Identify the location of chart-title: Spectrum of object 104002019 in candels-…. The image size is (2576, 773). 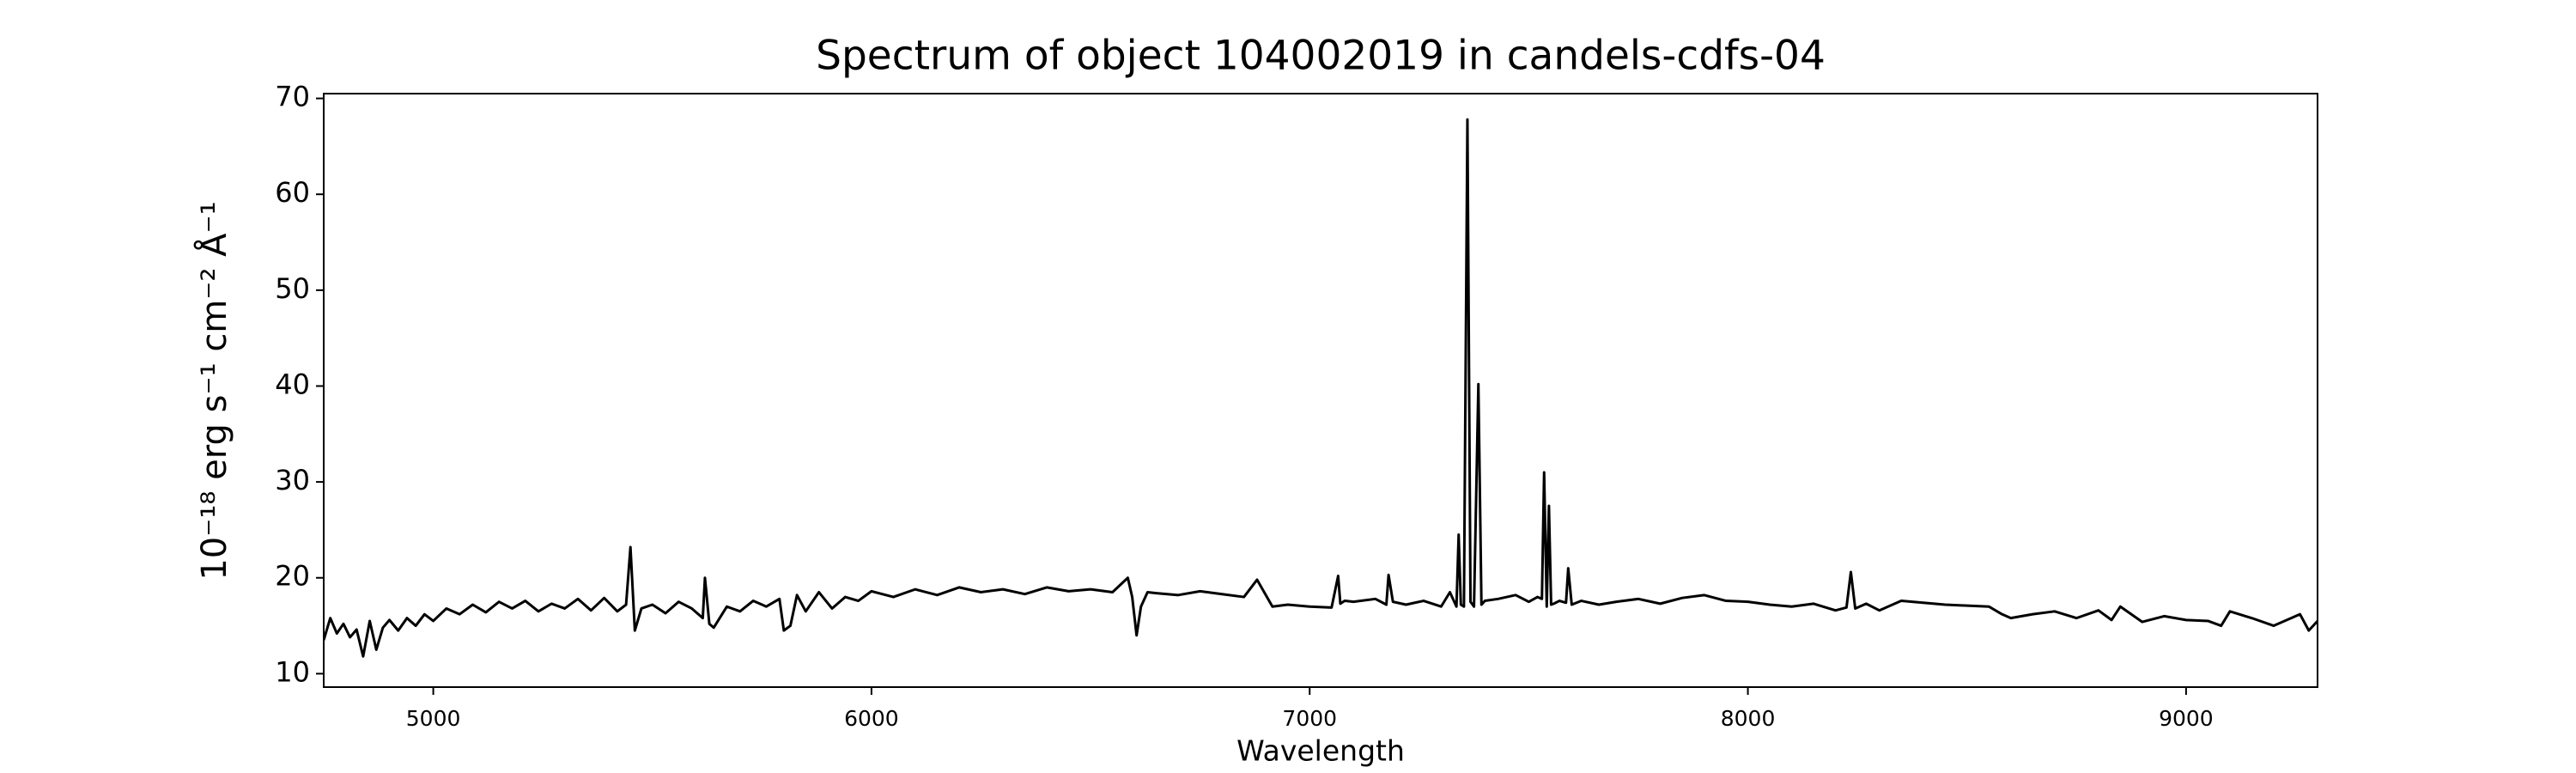
(1321, 57).